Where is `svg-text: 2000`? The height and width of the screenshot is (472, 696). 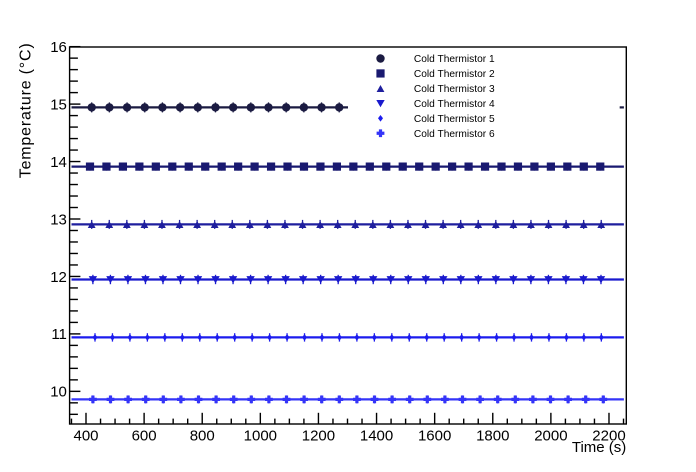
svg-text: 2000 is located at coordinates (550, 436).